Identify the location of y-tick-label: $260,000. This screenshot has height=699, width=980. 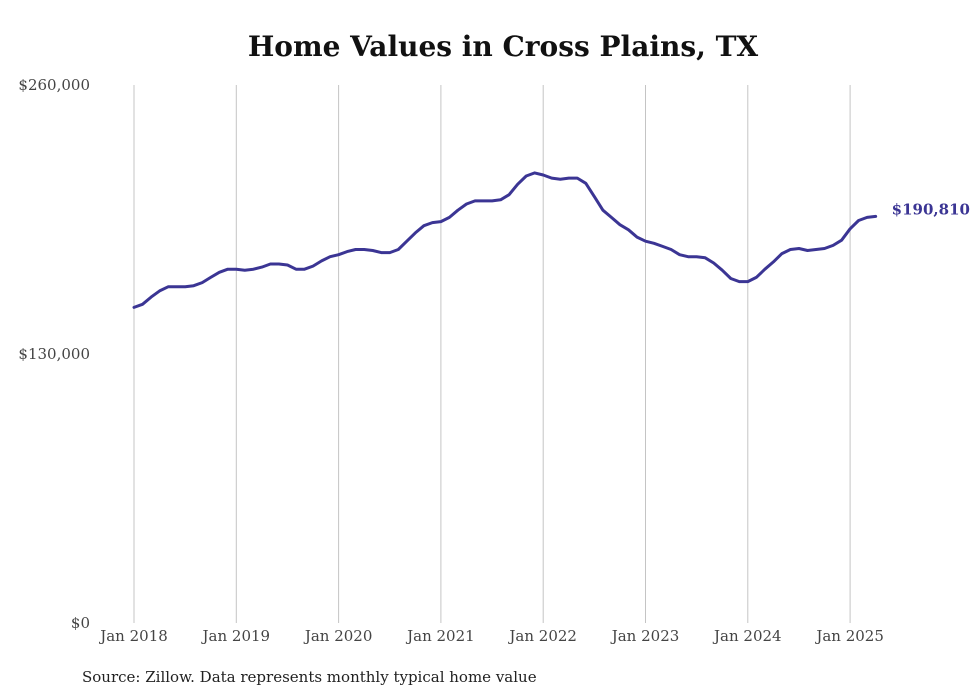
(54, 85).